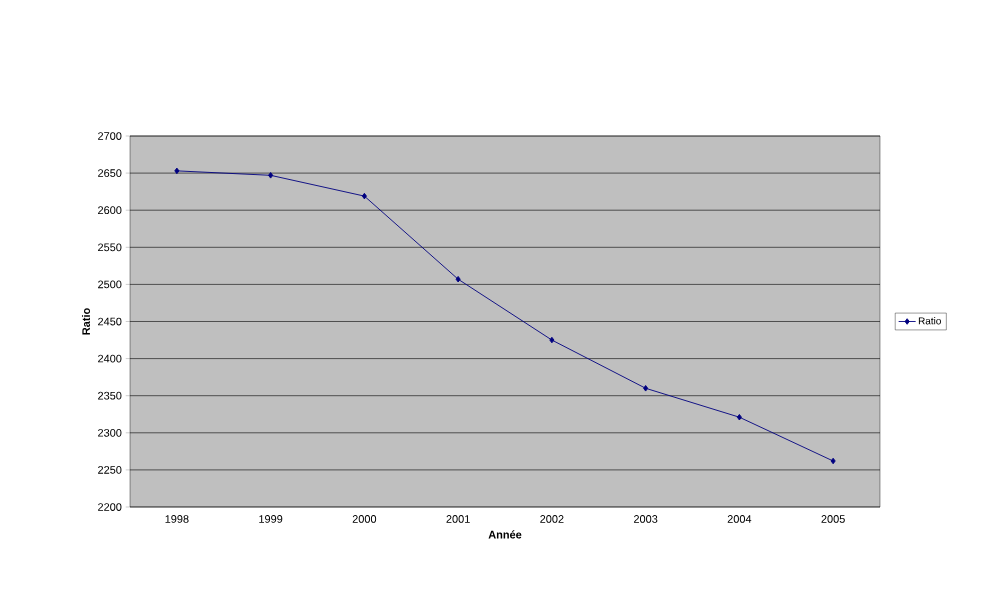 This screenshot has width=1003, height=590. Describe the element at coordinates (86, 321) in the screenshot. I see `y-axis-title: Ratio` at that location.